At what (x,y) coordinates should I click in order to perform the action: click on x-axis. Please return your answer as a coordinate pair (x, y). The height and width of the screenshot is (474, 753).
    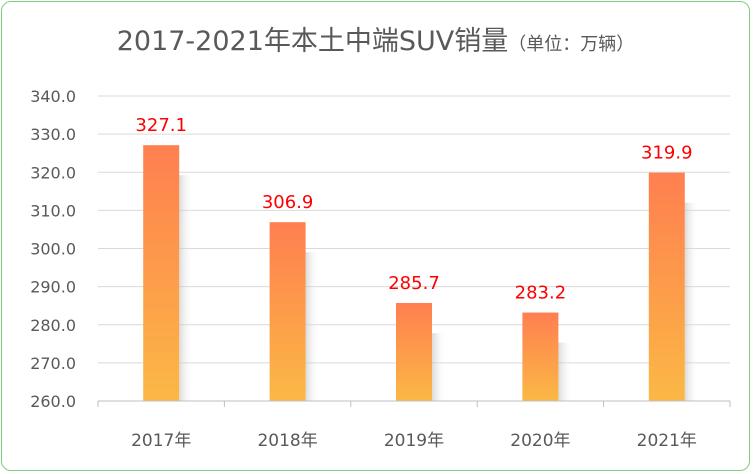
    Looking at the image, I should click on (414, 403).